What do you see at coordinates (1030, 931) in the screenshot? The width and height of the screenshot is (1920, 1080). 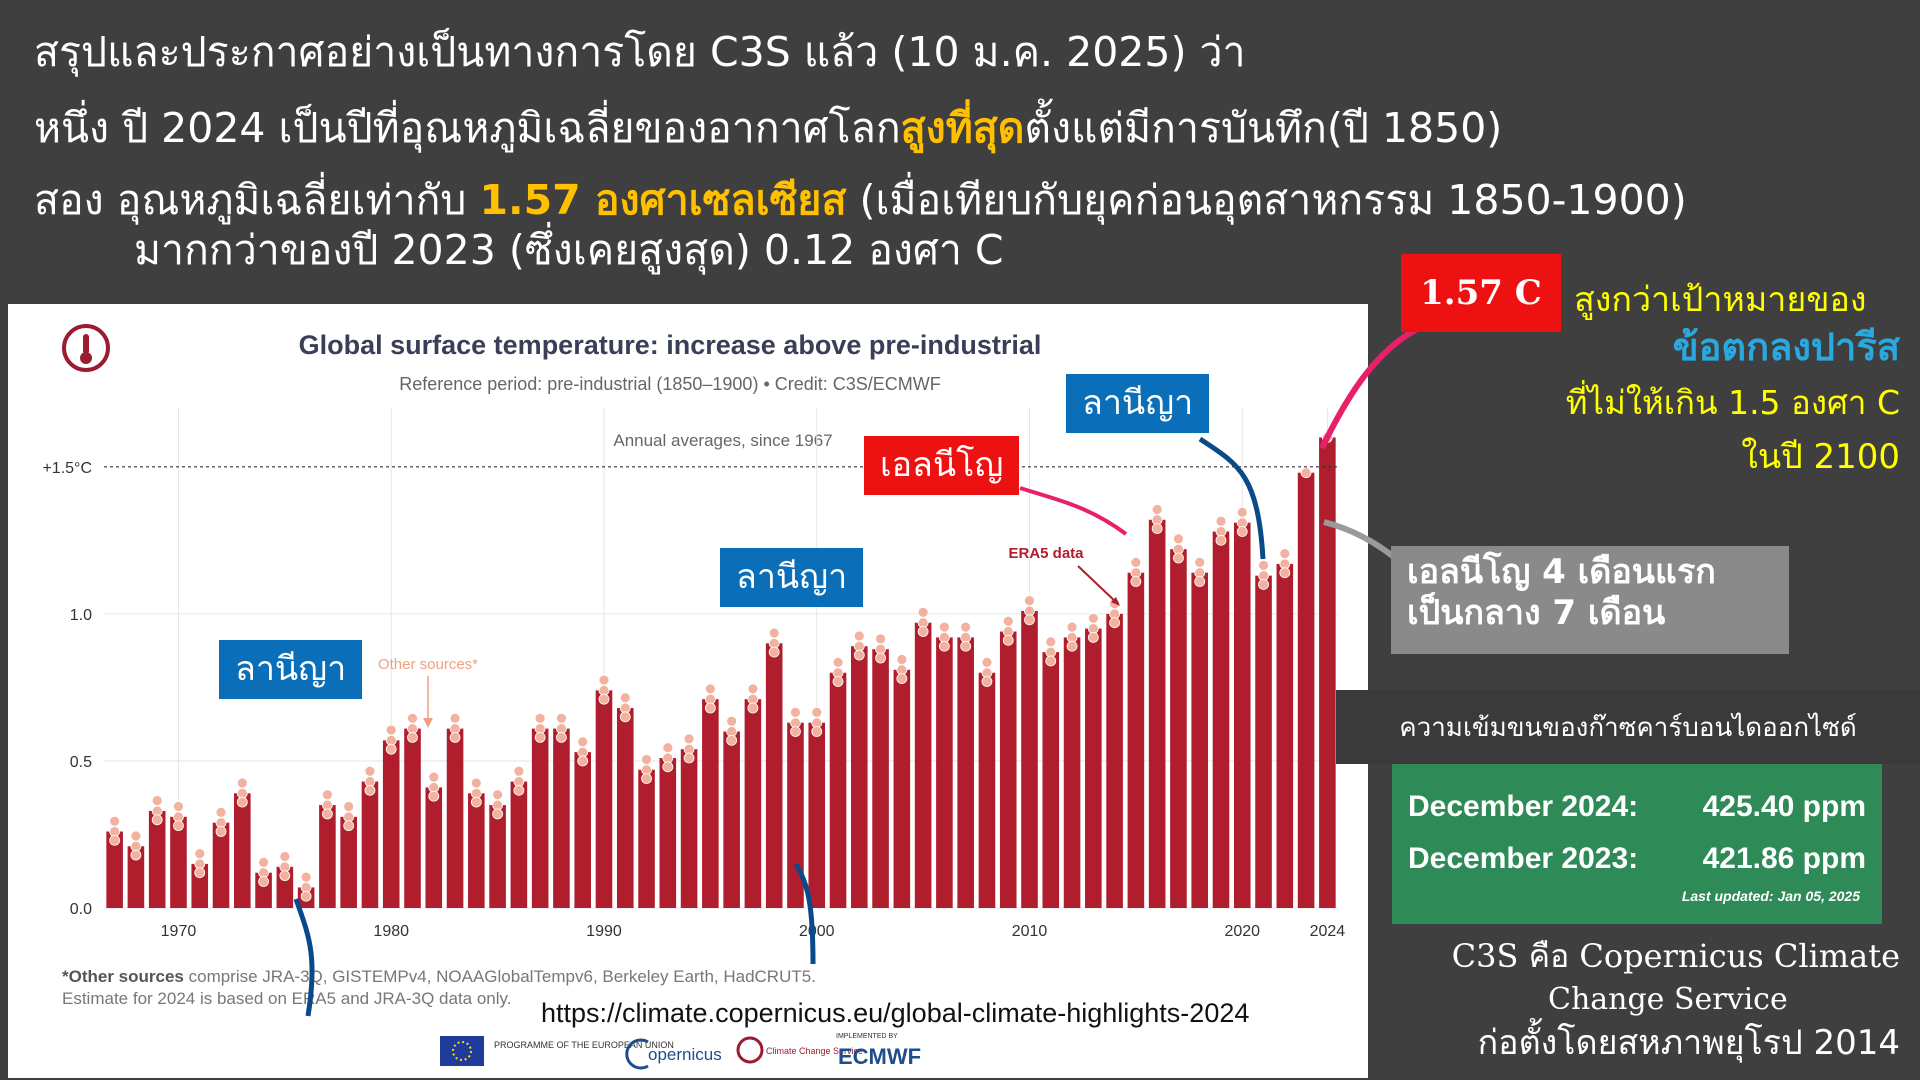 I see `x-tick-label: 2010` at bounding box center [1030, 931].